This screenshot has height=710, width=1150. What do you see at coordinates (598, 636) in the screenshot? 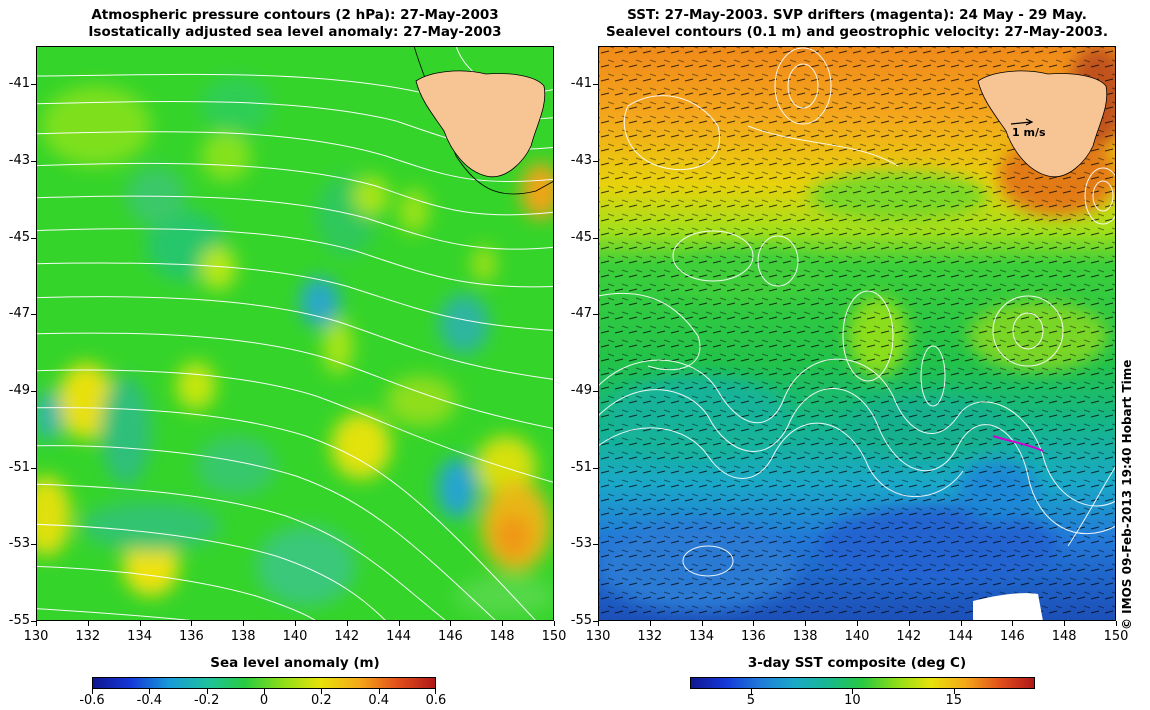
I see `sst-lon-tick-label: 130` at bounding box center [598, 636].